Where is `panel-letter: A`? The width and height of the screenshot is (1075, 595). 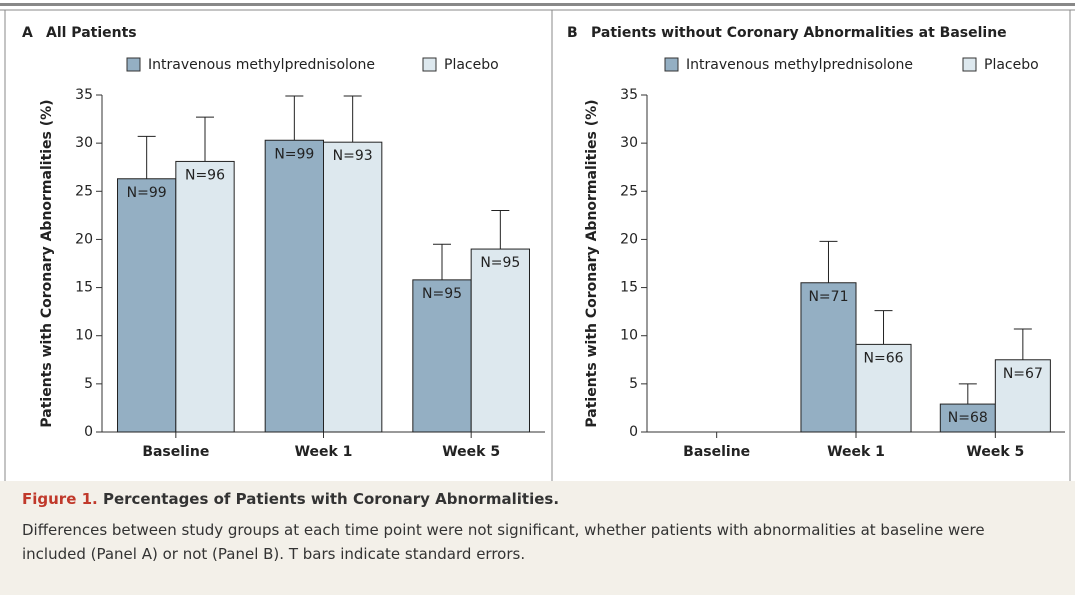 panel-letter: A is located at coordinates (27, 33).